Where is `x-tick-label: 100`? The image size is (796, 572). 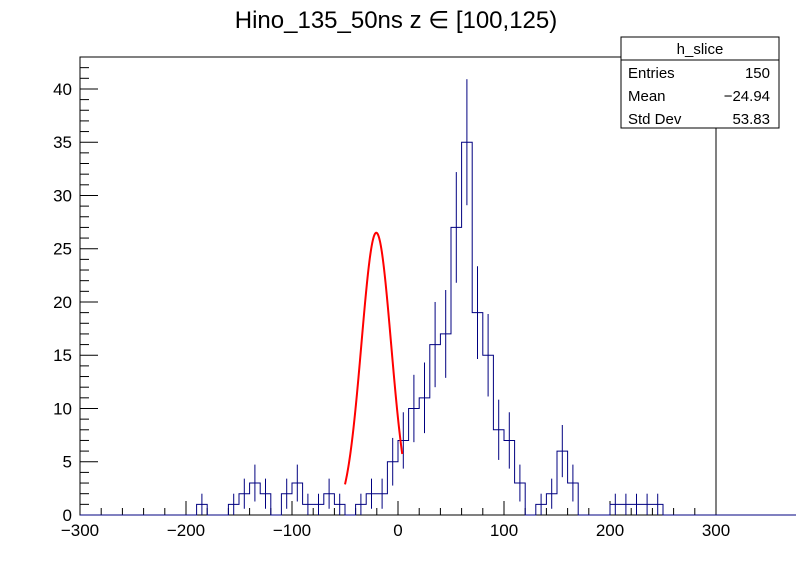
x-tick-label: 100 is located at coordinates (504, 530).